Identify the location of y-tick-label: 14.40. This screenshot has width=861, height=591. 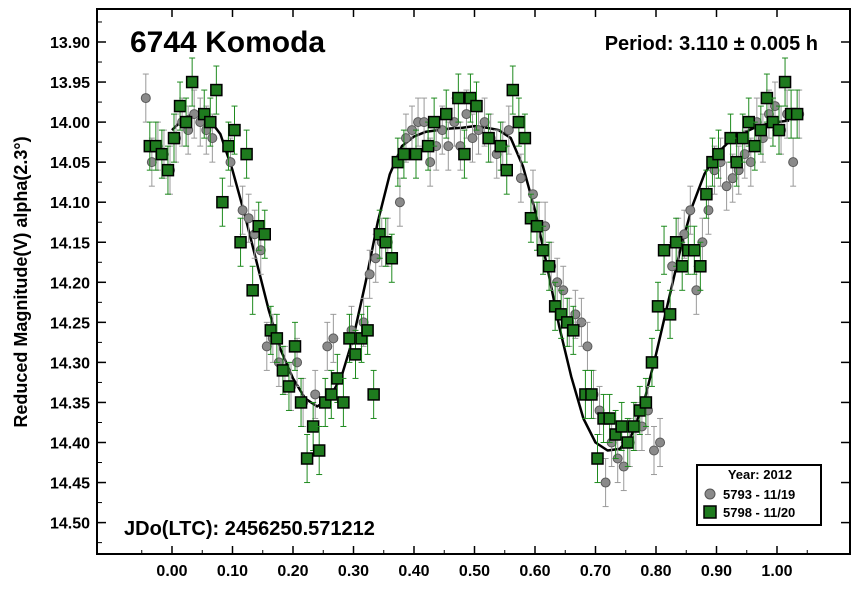
(70, 444).